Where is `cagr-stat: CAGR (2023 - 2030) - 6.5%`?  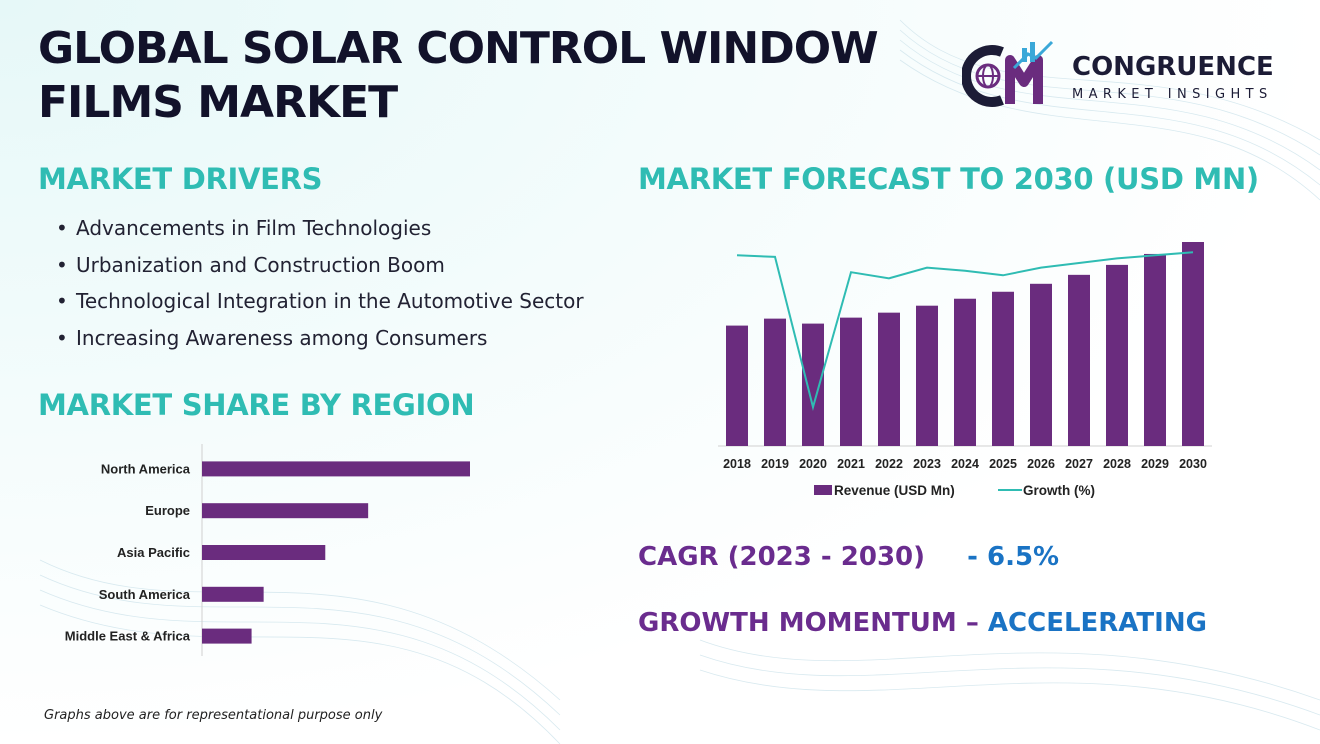
cagr-stat: CAGR (2023 - 2030) - 6.5% is located at coordinates (848, 557).